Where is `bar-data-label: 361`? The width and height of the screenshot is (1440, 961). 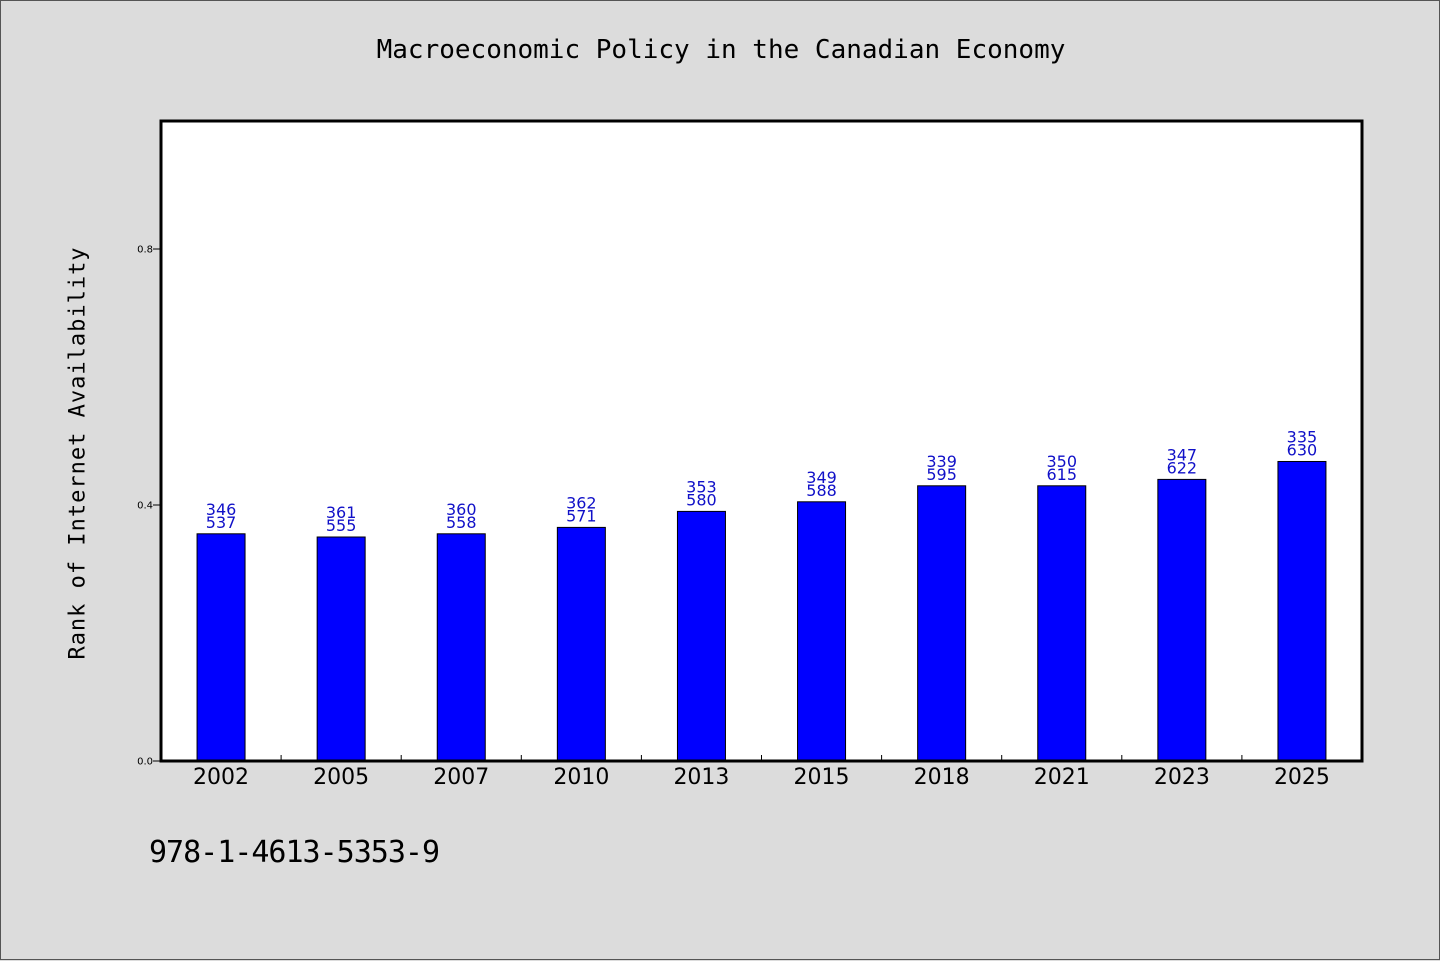
bar-data-label: 361 is located at coordinates (341, 512).